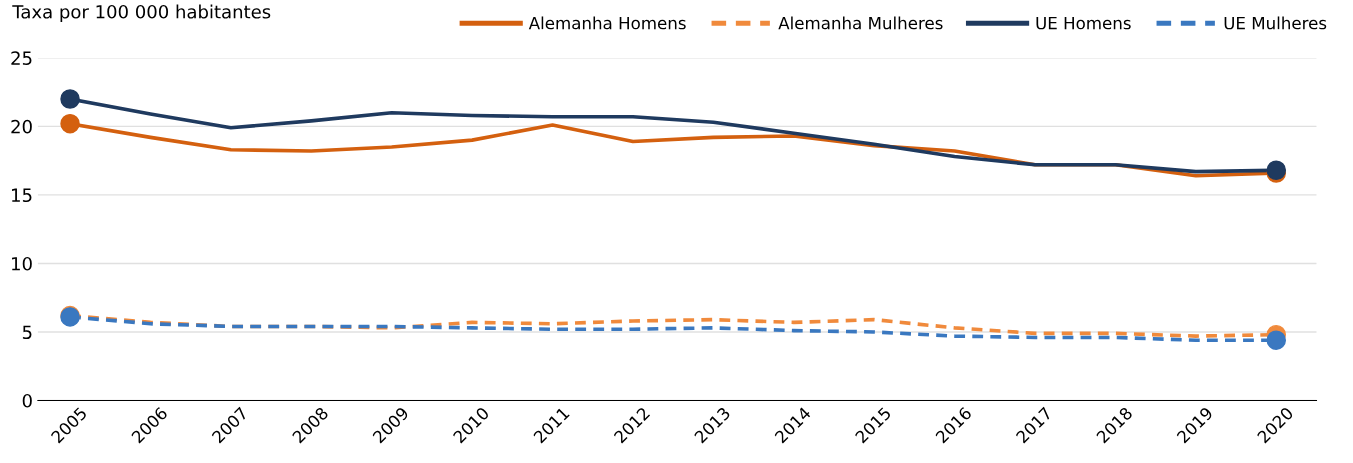 This screenshot has height=463, width=1353. Describe the element at coordinates (1275, 23) in the screenshot. I see `legend-label: UE Mulheres` at that location.